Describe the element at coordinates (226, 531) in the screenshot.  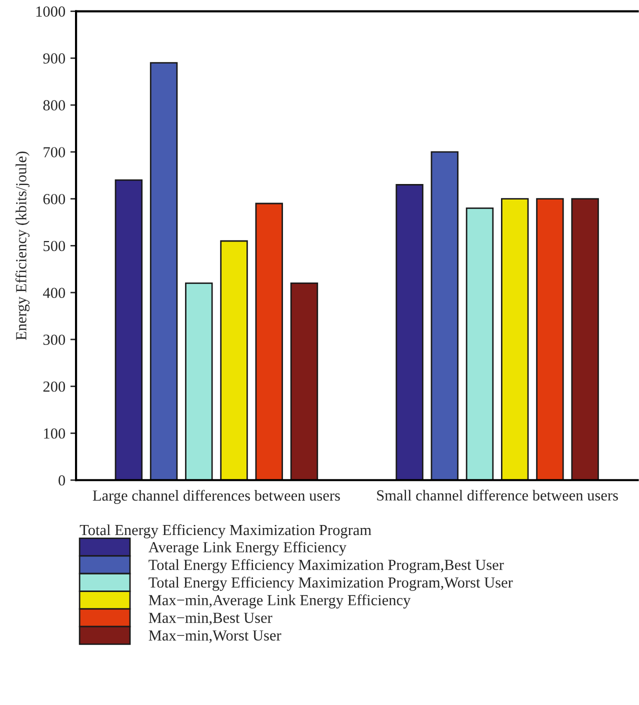
I see `legend-title: Total Energy Efficiency Maximization Program` at that location.